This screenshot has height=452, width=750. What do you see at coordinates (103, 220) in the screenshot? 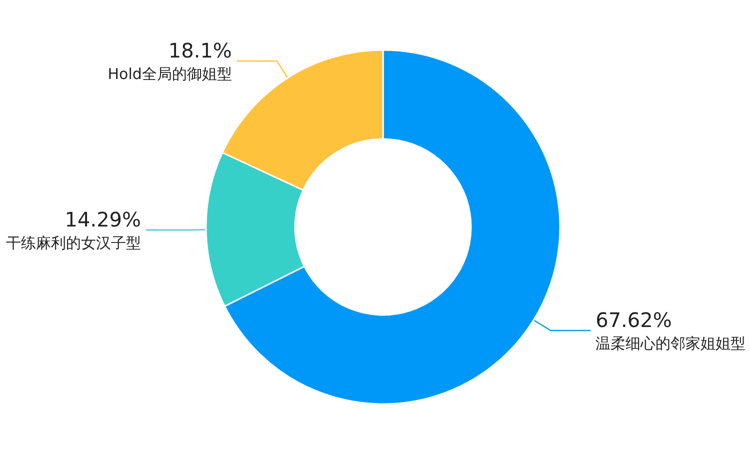
I see `data-label: 14.29%` at bounding box center [103, 220].